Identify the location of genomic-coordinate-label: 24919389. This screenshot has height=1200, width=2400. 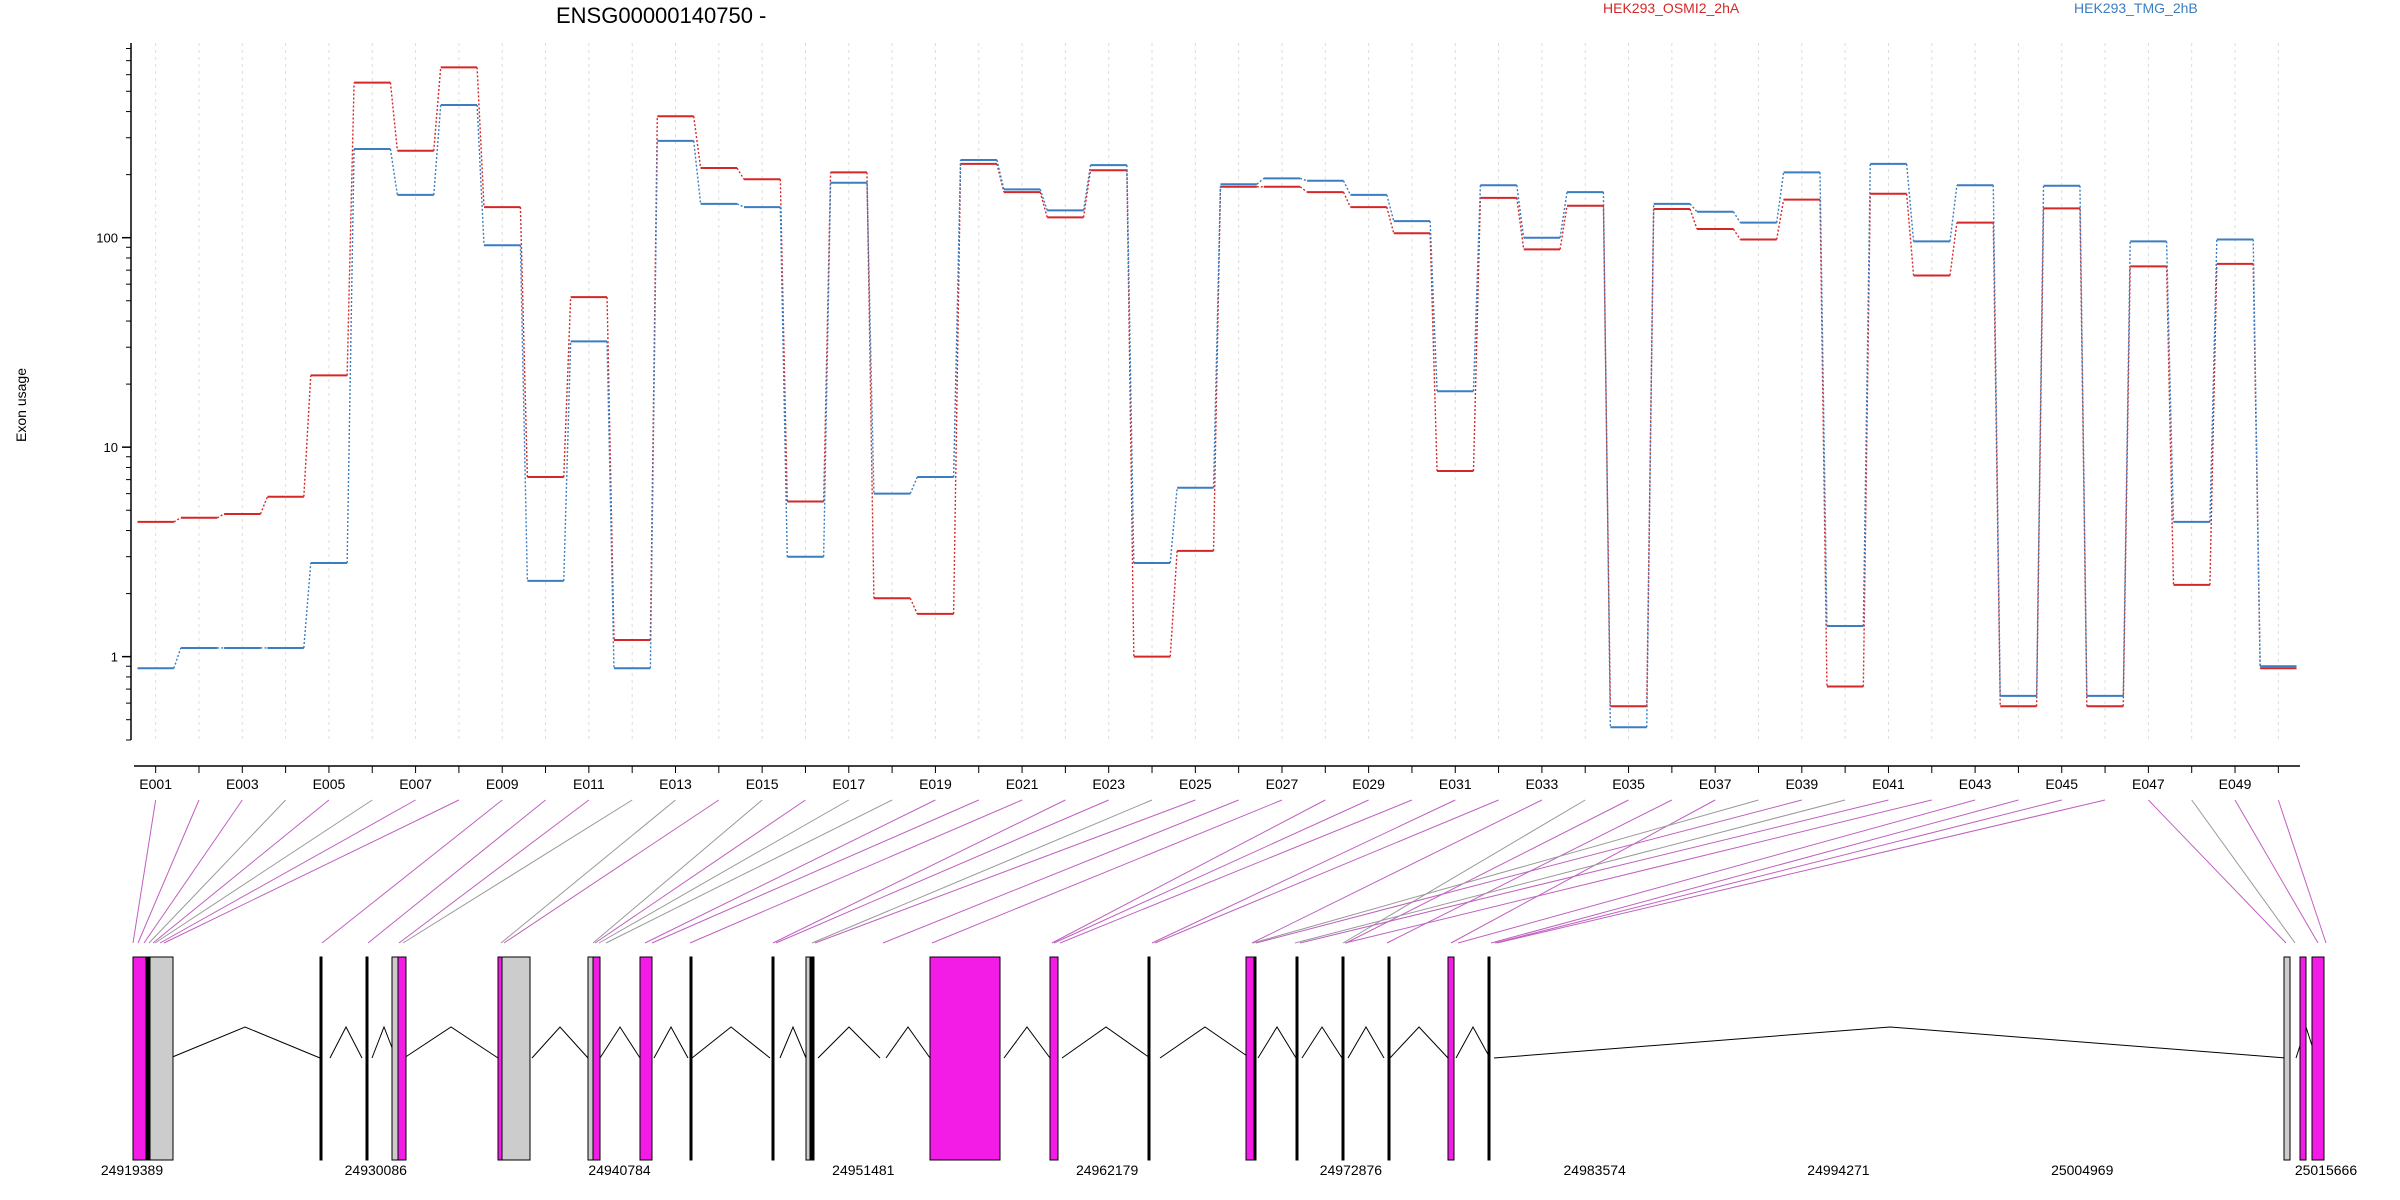
(132, 1170).